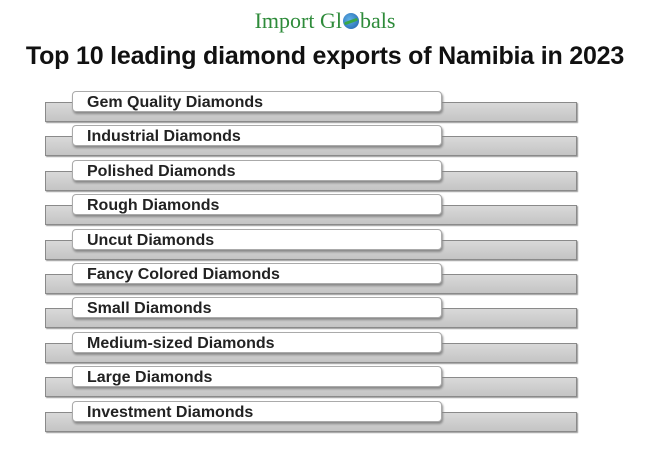  I want to click on list-item: Investment Diamonds, so click(325, 417).